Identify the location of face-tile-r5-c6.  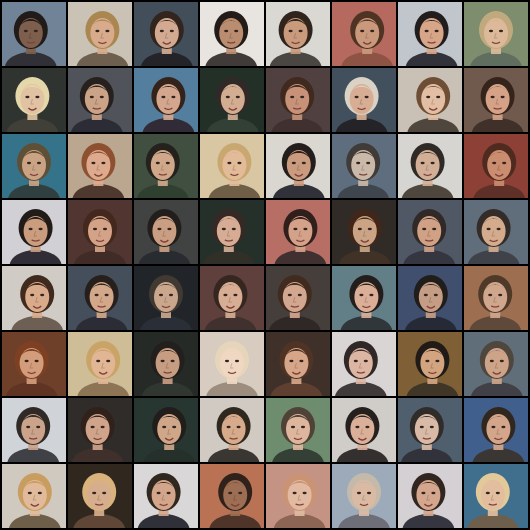
(364, 298).